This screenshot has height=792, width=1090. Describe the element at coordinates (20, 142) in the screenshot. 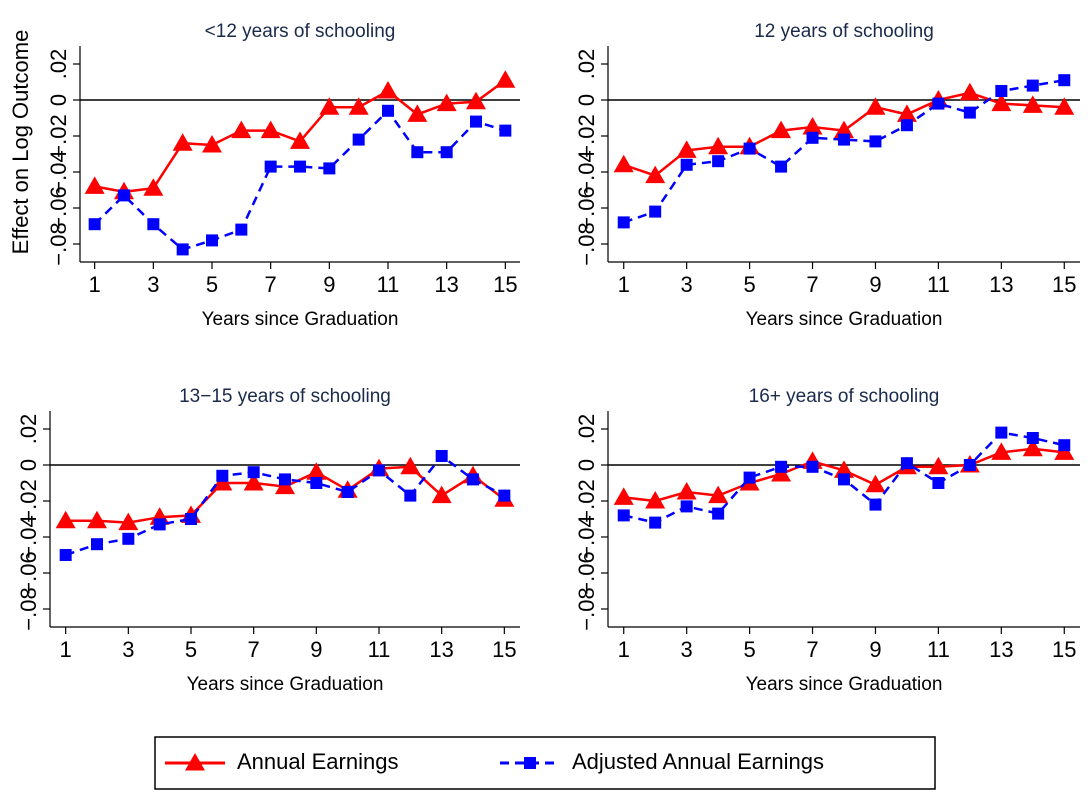

I see `y-axis-label: Effect on Log Outcome` at that location.